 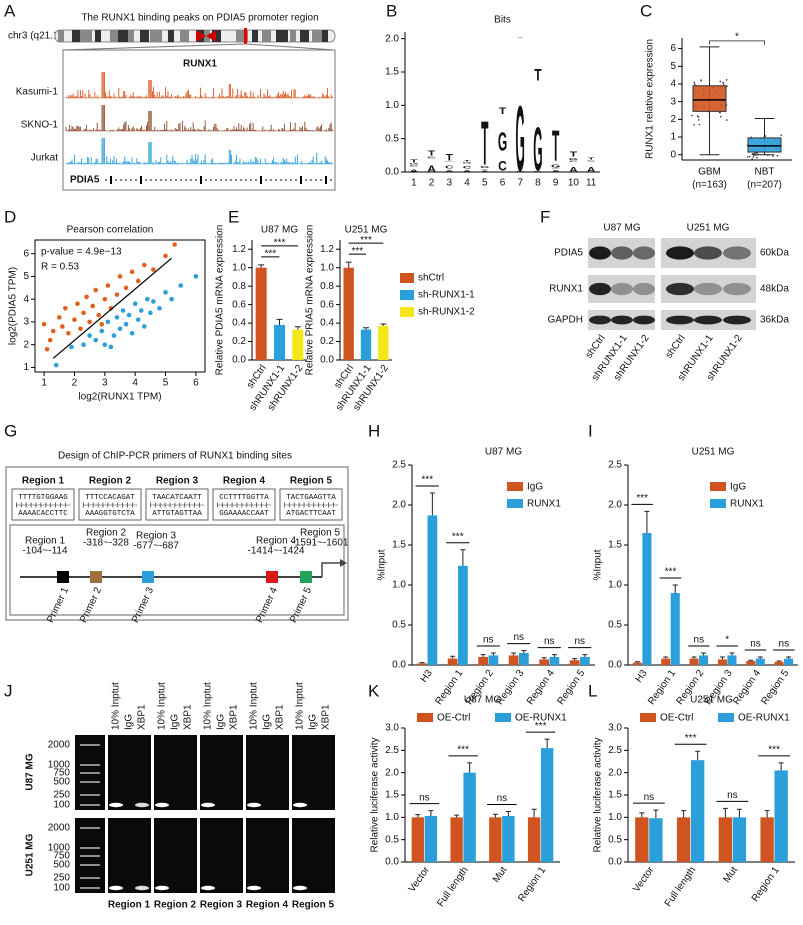 What do you see at coordinates (392, 795) in the screenshot?
I see `y-tick-label: 1.5` at bounding box center [392, 795].